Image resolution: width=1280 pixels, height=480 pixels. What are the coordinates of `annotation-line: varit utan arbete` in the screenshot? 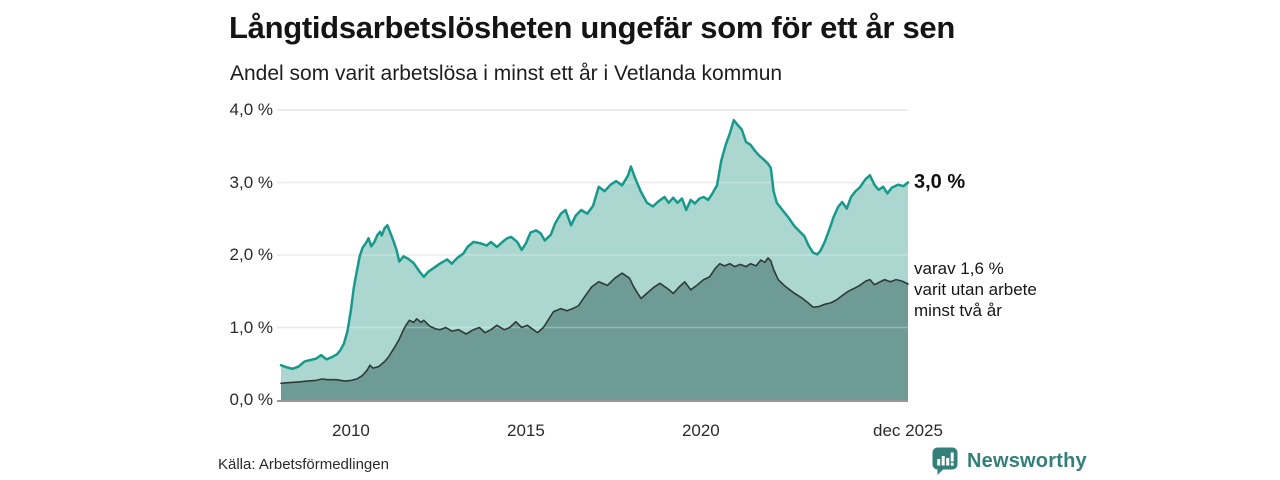 It's located at (975, 289).